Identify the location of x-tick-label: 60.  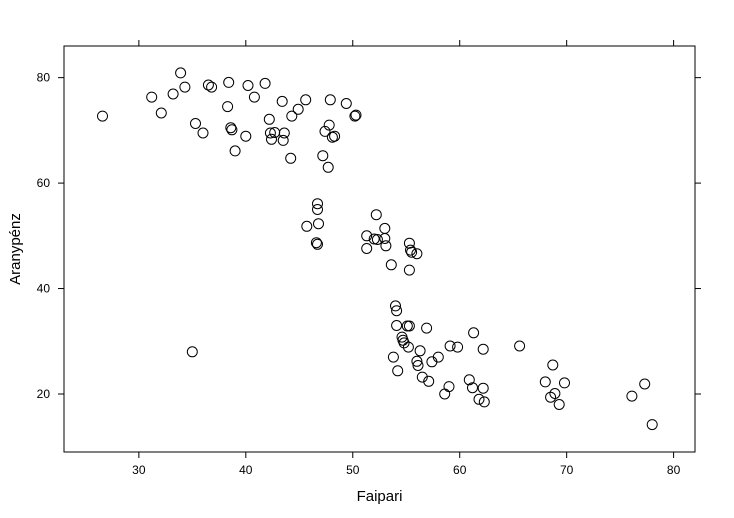
(460, 470).